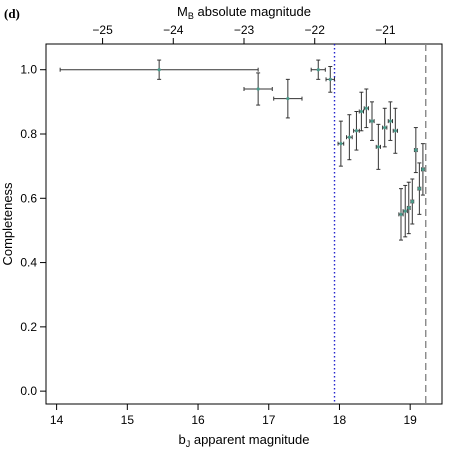 This screenshot has width=450, height=450. Describe the element at coordinates (28, 70) in the screenshot. I see `y-tick-label: 1.0` at that location.